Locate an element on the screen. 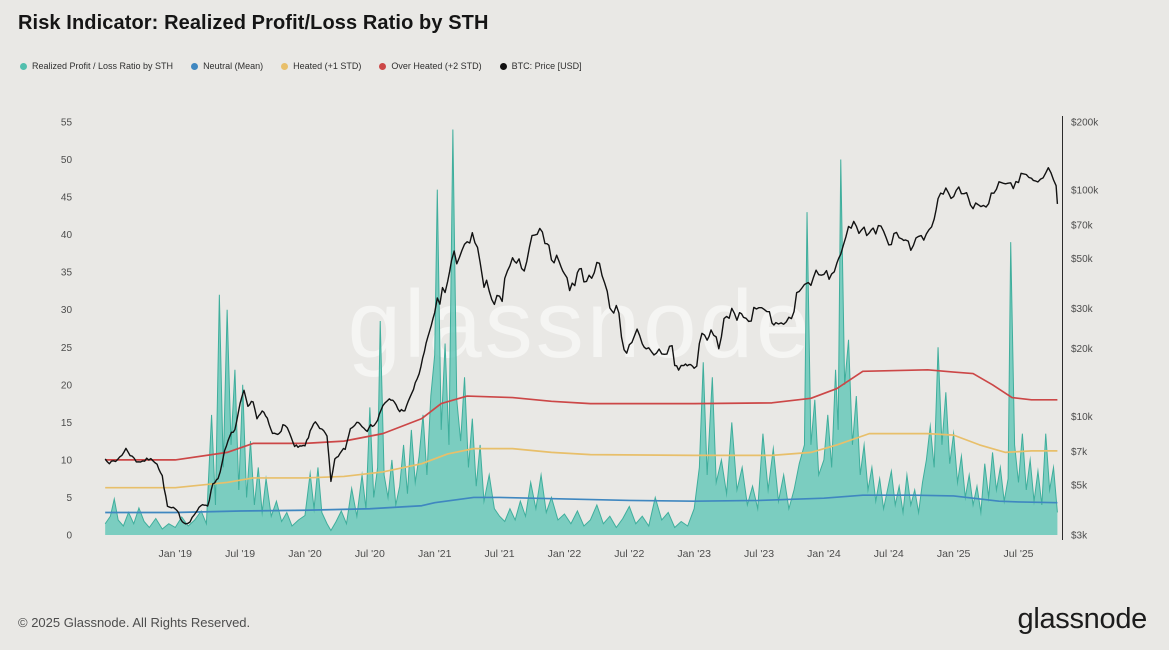 The width and height of the screenshot is (1169, 650). legend-item-2: Heated (+1 STD) is located at coordinates (321, 66).